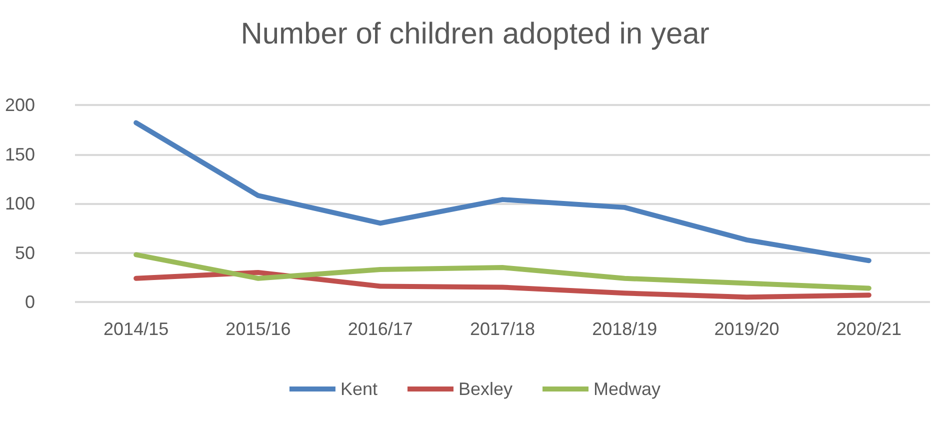 The width and height of the screenshot is (950, 421). I want to click on chart-title: Number of children adopted in year, so click(475, 34).